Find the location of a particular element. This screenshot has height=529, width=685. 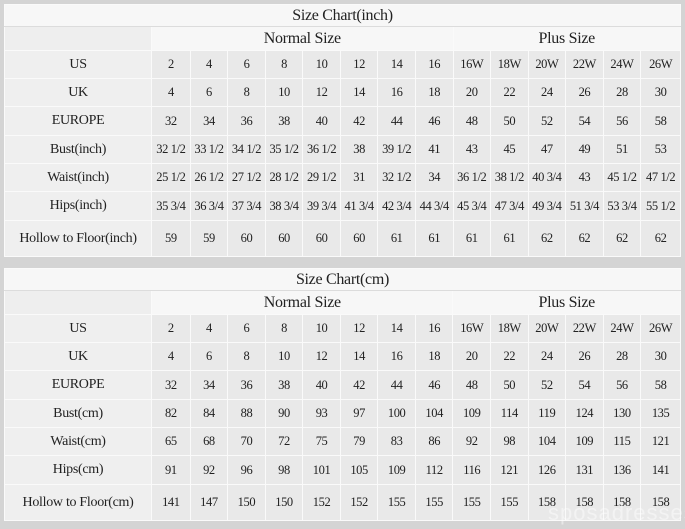

table-cell: 12 is located at coordinates (359, 328).